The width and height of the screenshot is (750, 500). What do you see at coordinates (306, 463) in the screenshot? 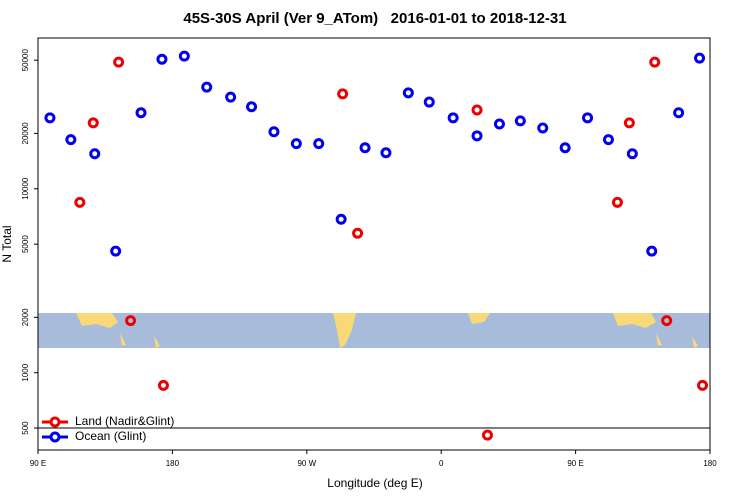
I see `x-tick-label: 90 W` at bounding box center [306, 463].